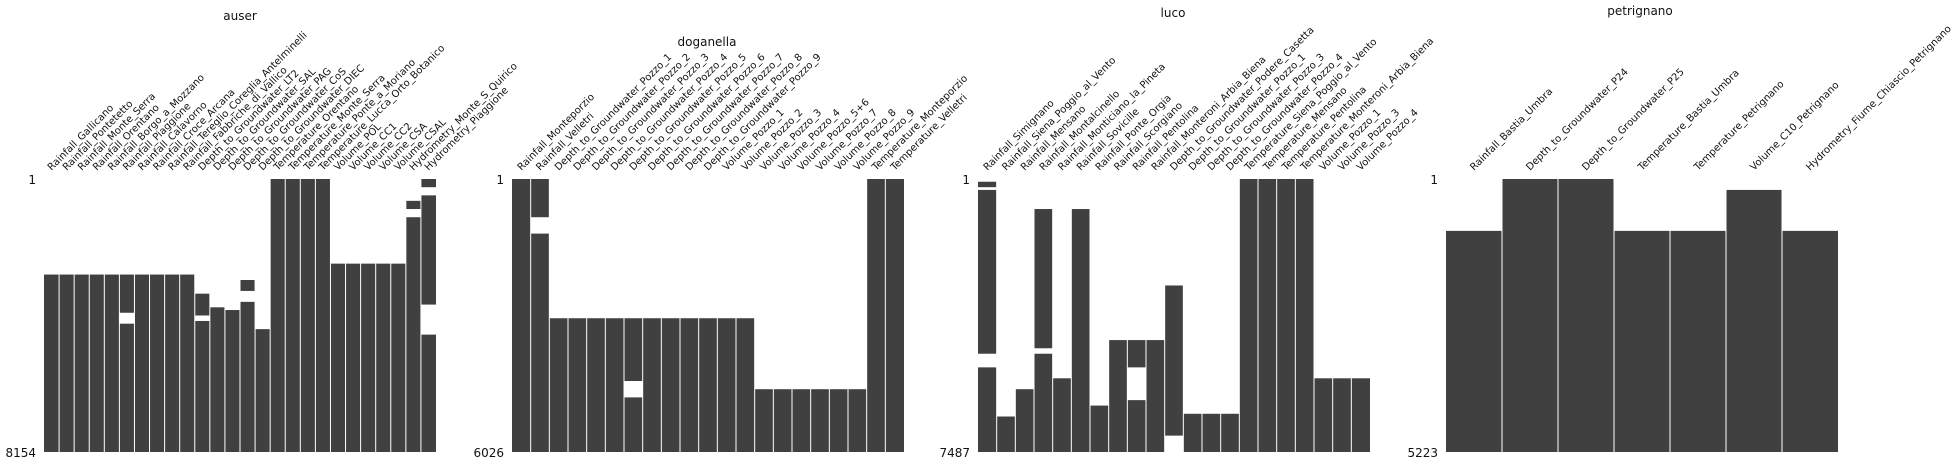 The image size is (1958, 466). Describe the element at coordinates (928, 132) in the screenshot. I see `column-label: Temperature_Velletri` at that location.